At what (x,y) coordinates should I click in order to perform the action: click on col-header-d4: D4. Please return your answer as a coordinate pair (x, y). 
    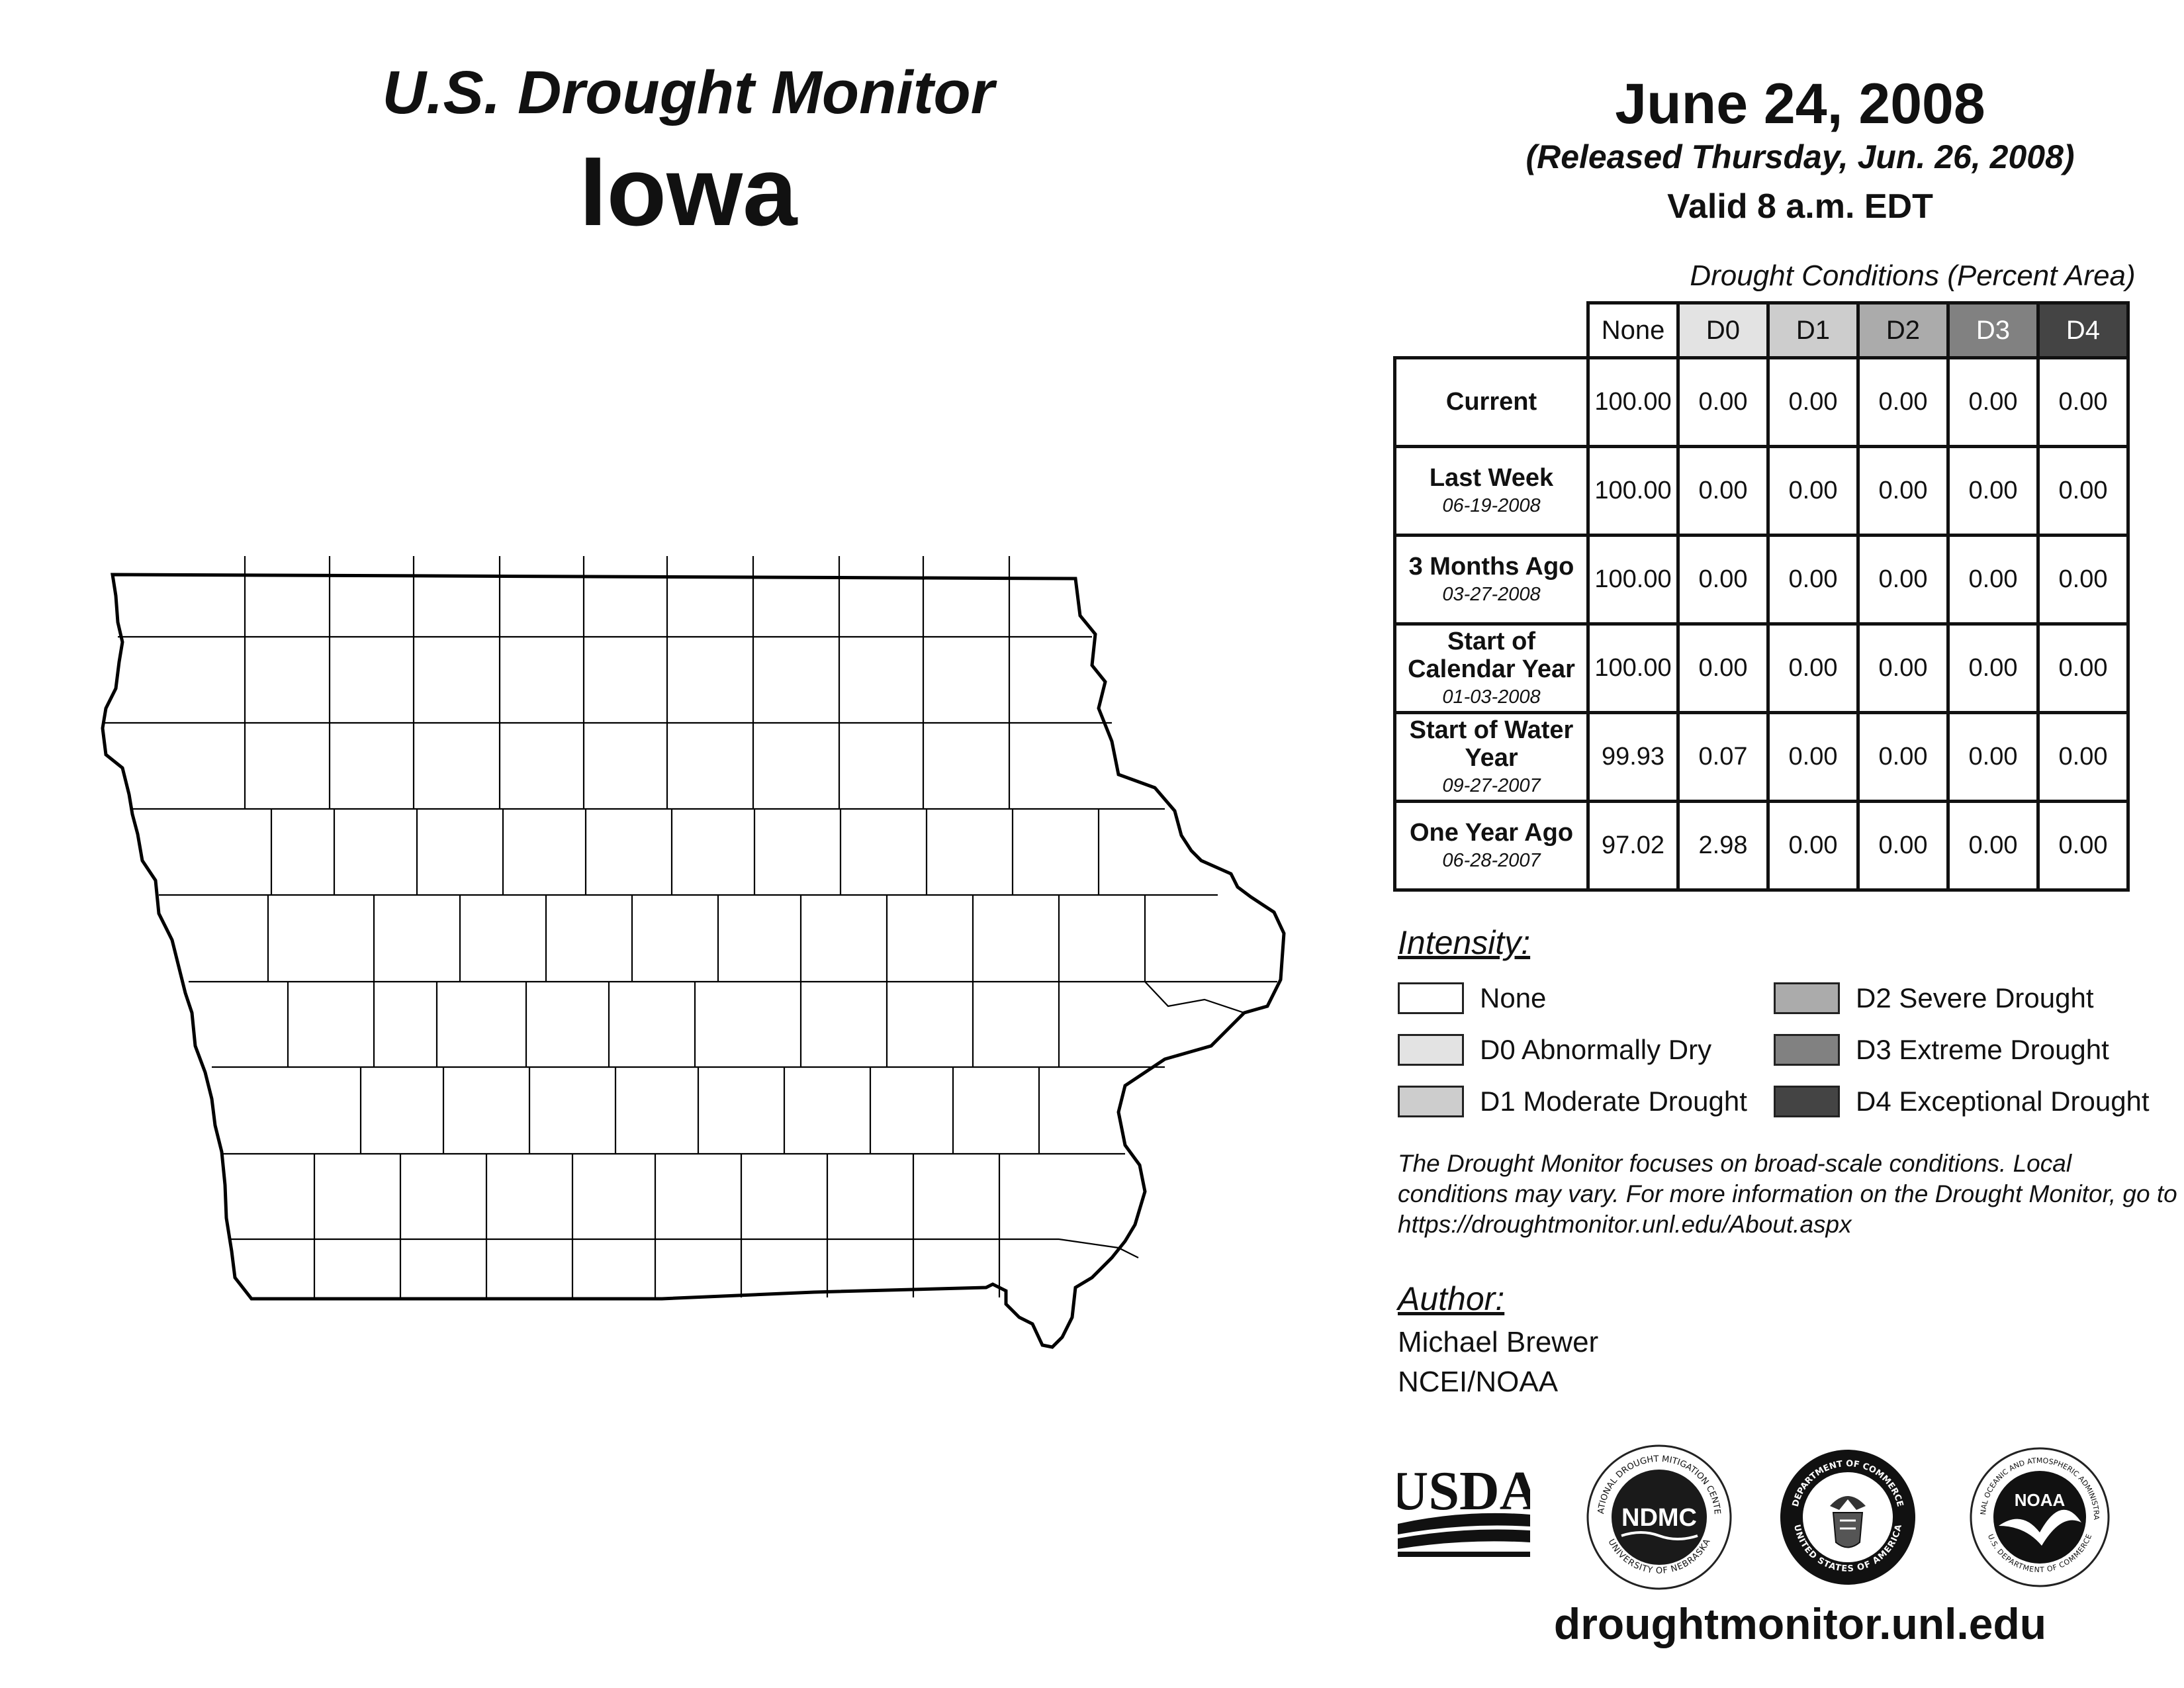
    Looking at the image, I should click on (2083, 330).